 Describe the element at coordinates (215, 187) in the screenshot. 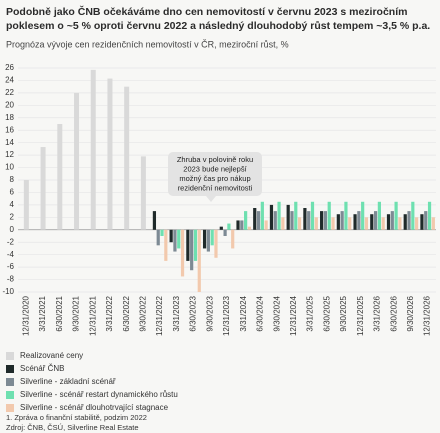

I see `annotation-text: rezidenční nemovitosti` at that location.